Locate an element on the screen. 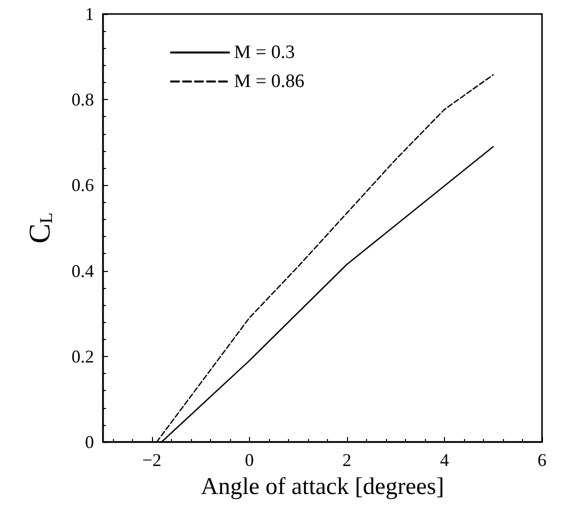  y-axis-title: CL is located at coordinates (40, 228).